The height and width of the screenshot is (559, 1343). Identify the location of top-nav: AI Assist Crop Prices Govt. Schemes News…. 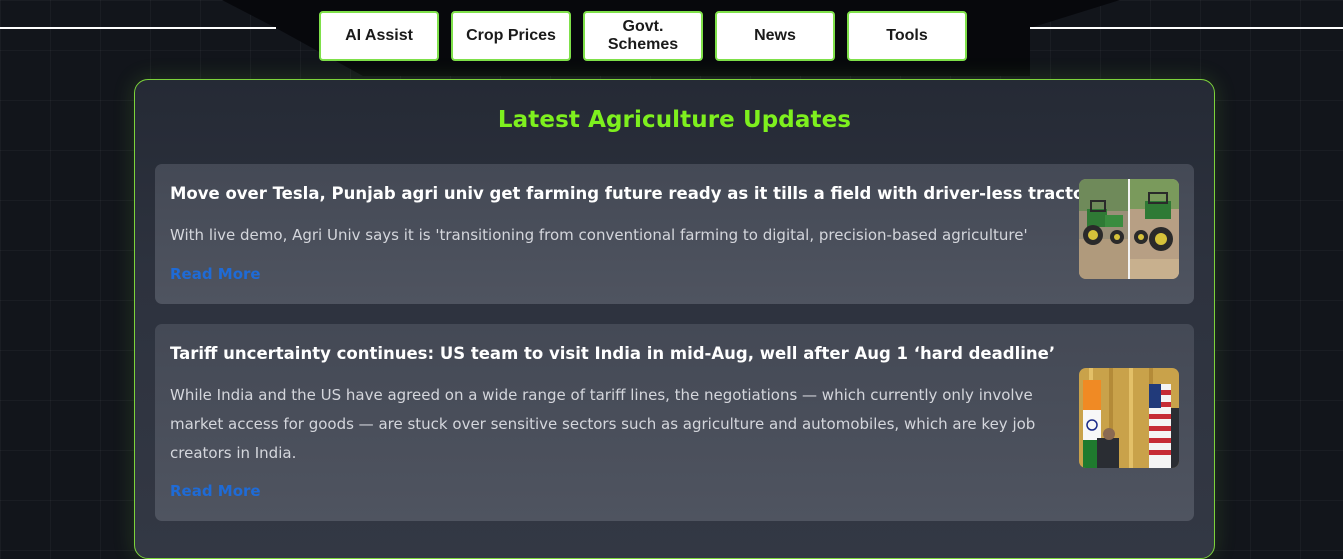
(643, 36).